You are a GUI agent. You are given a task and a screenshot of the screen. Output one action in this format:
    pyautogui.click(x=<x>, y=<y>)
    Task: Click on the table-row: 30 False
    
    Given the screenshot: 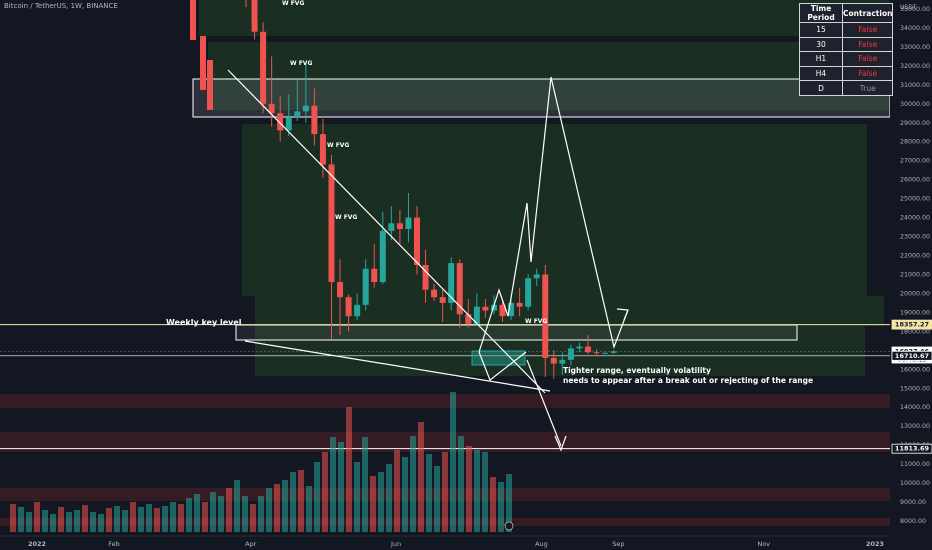 What is the action you would take?
    pyautogui.click(x=846, y=44)
    